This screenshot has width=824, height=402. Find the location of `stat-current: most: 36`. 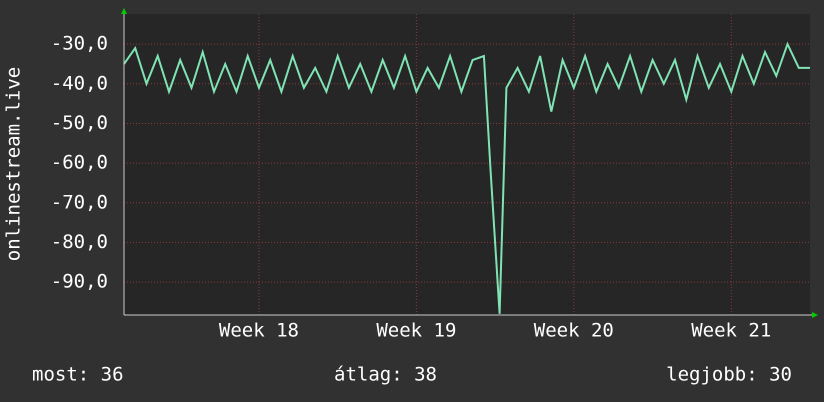

stat-current: most: 36 is located at coordinates (78, 375).